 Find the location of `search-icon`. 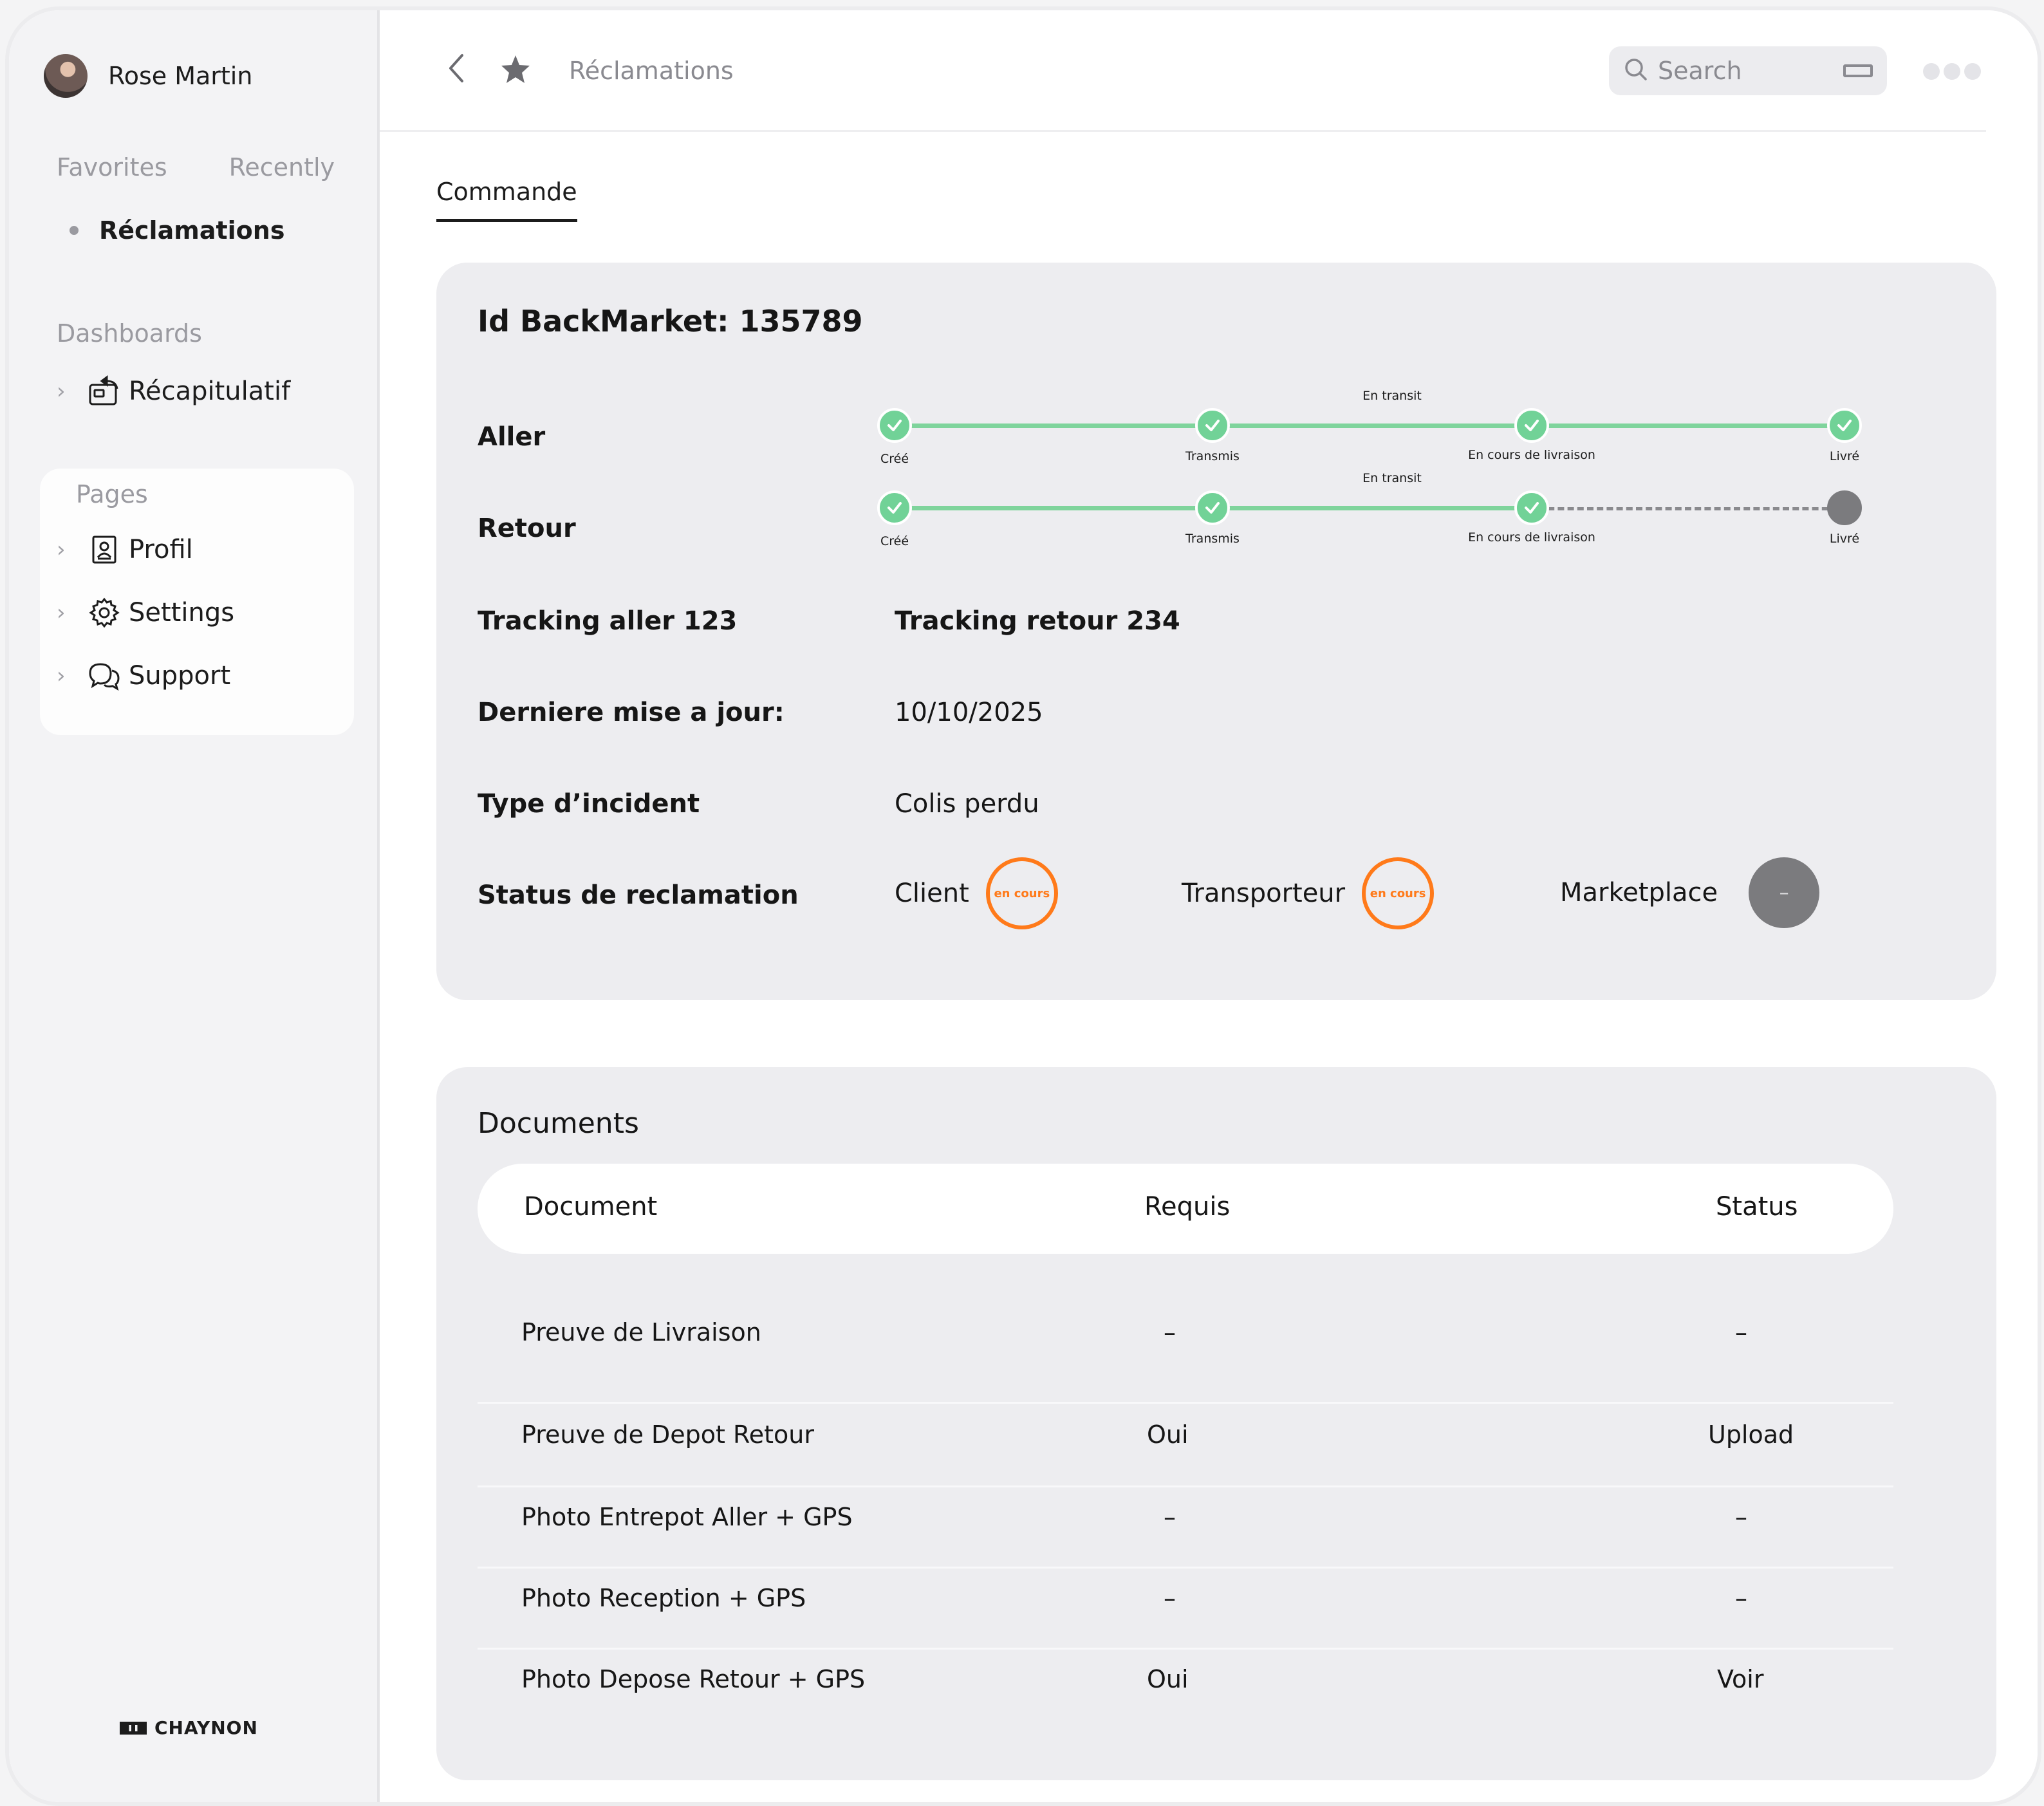

search-icon is located at coordinates (1636, 71).